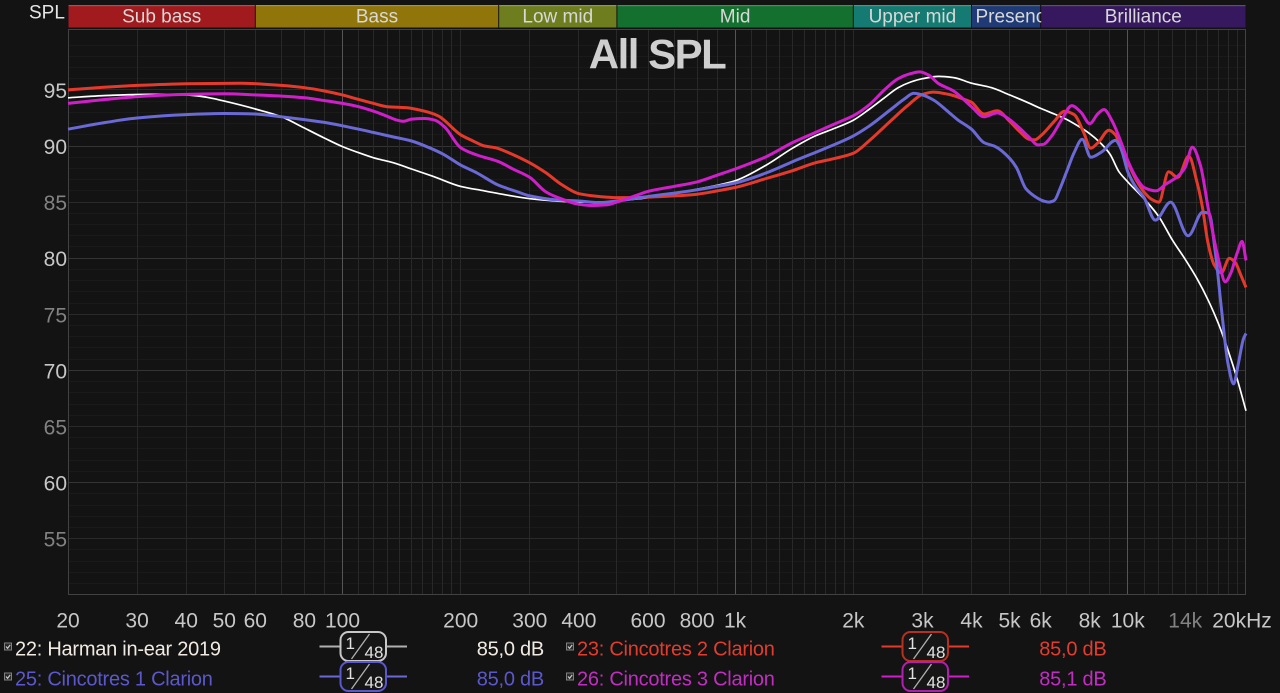 This screenshot has height=693, width=1280. I want to click on svg-text: 8k, so click(1090, 621).